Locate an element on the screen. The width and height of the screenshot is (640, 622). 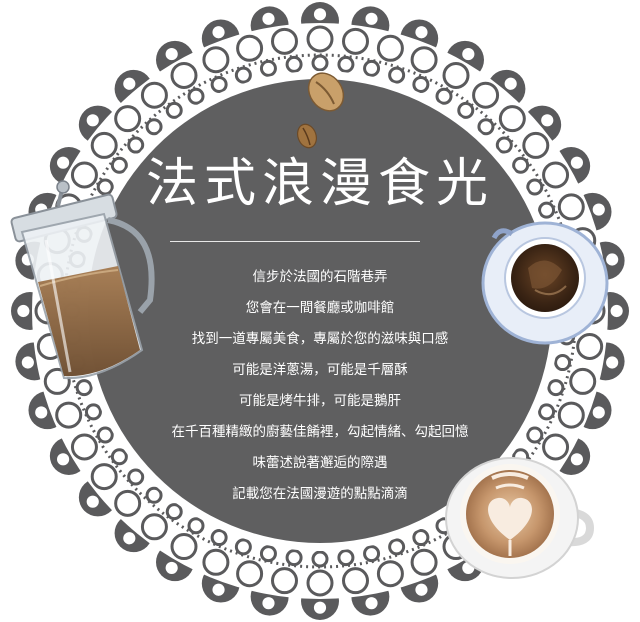
poem-line: 記載您在法國漫遊的點點滴滴 is located at coordinates (320, 494).